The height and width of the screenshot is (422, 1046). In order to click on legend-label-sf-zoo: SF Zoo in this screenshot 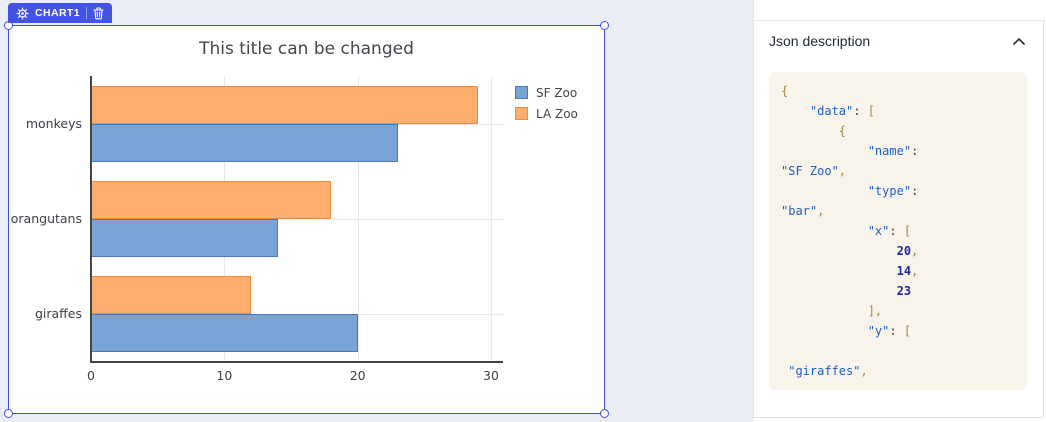, I will do `click(557, 92)`.